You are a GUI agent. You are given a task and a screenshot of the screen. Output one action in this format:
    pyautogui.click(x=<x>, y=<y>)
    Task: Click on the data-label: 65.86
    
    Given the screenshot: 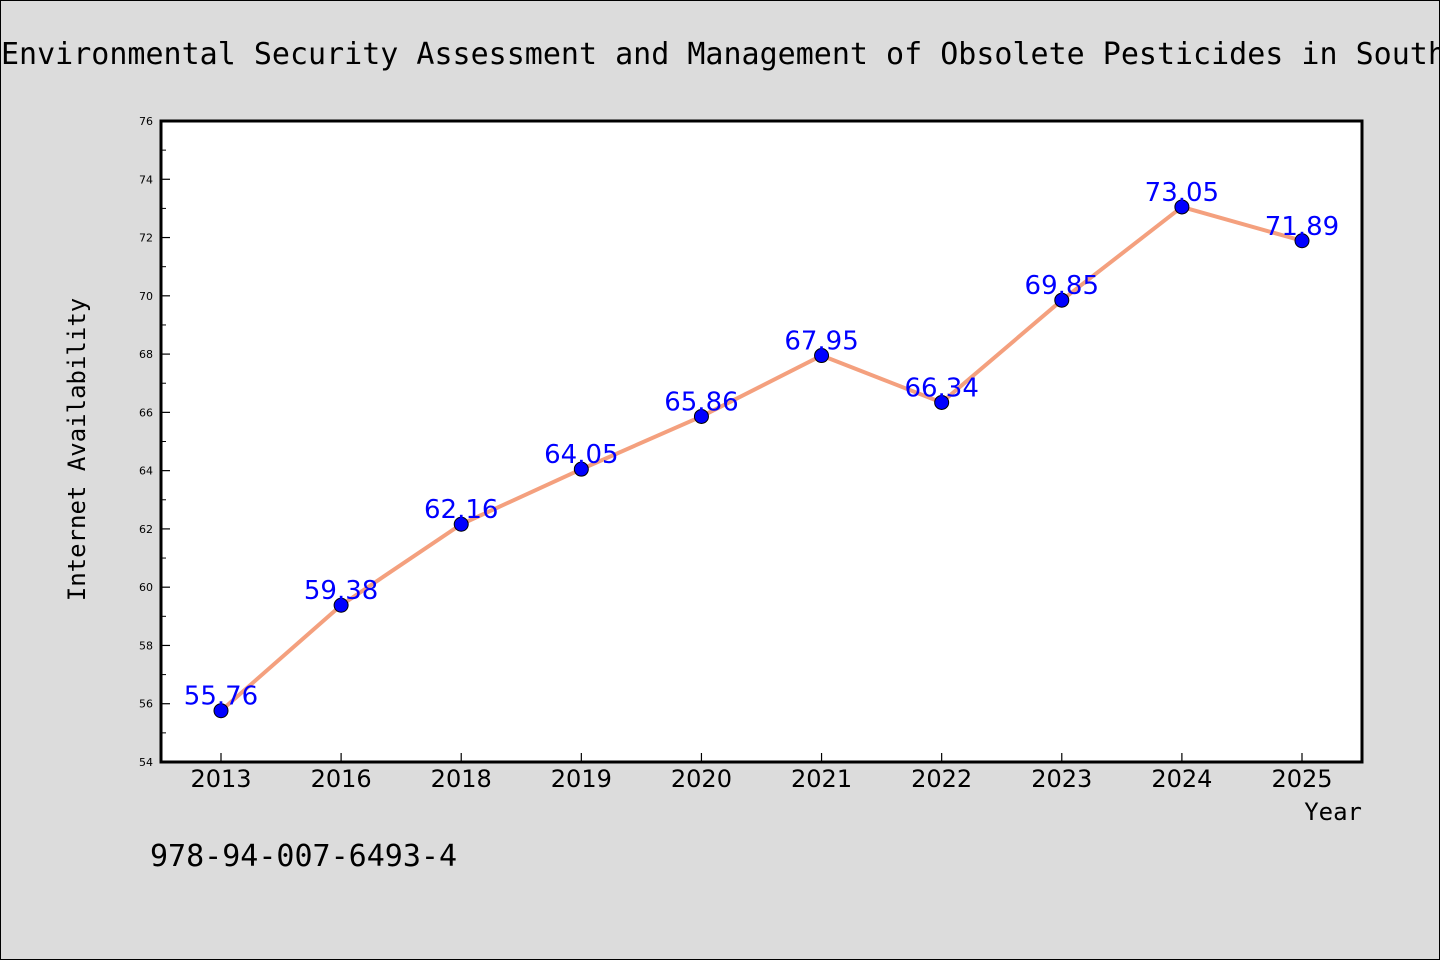 What is the action you would take?
    pyautogui.click(x=701, y=402)
    